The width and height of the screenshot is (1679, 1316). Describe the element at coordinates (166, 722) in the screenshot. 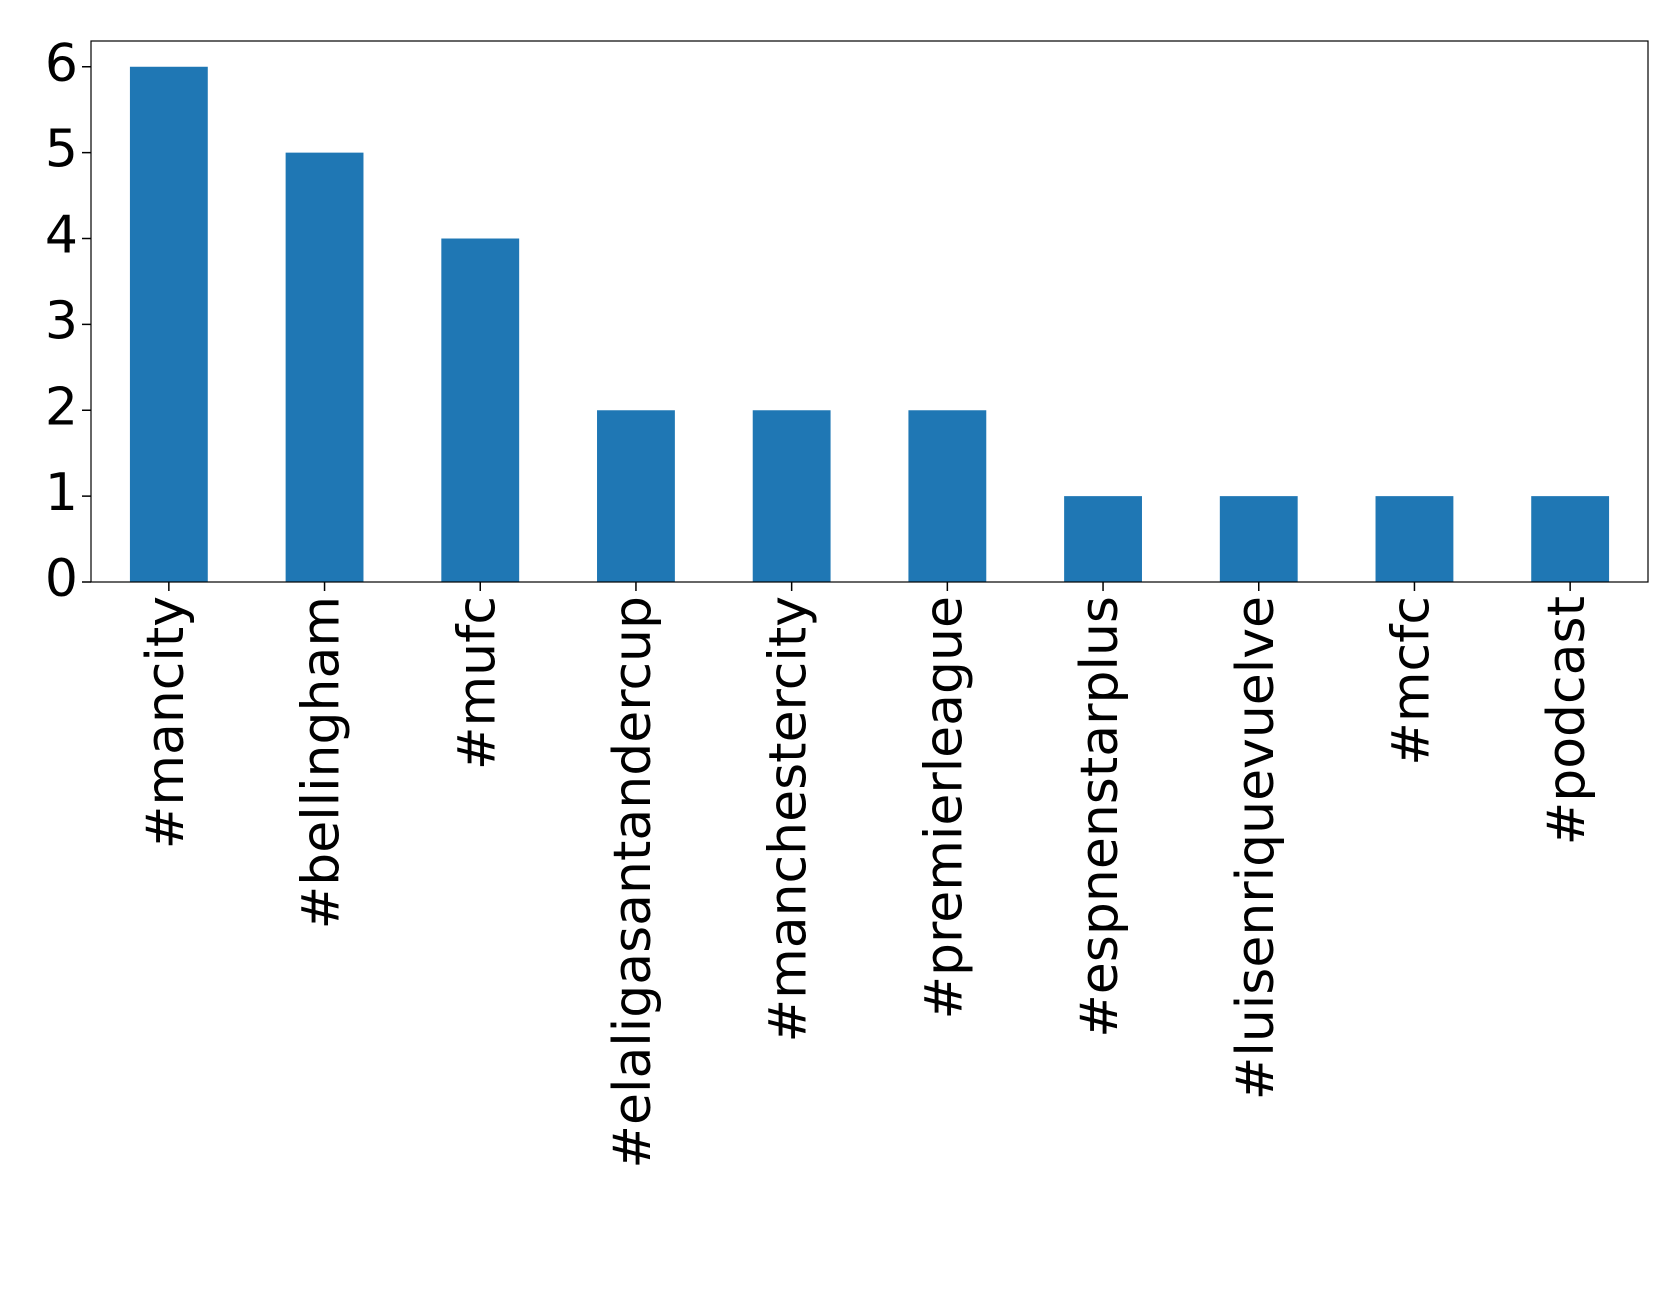

I see `x-tick-label: #mancity` at that location.